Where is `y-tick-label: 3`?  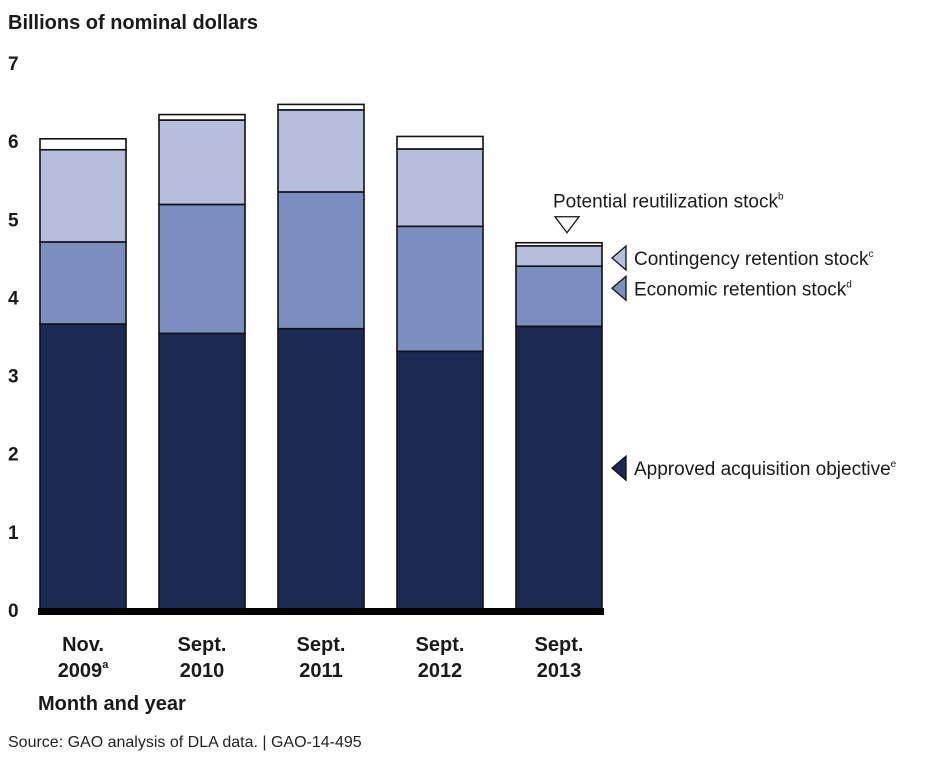 y-tick-label: 3 is located at coordinates (13, 377).